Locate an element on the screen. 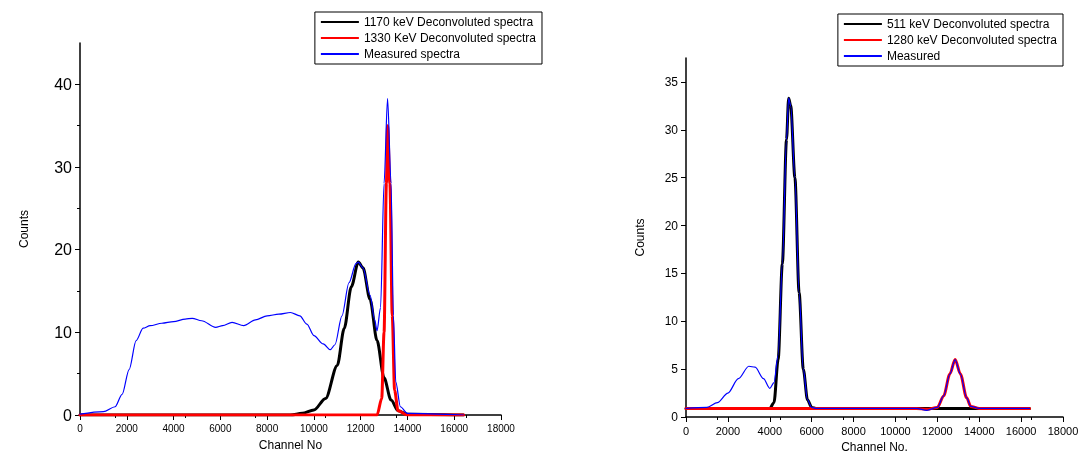 This screenshot has height=475, width=1089. legend-label: Measured is located at coordinates (913, 56).